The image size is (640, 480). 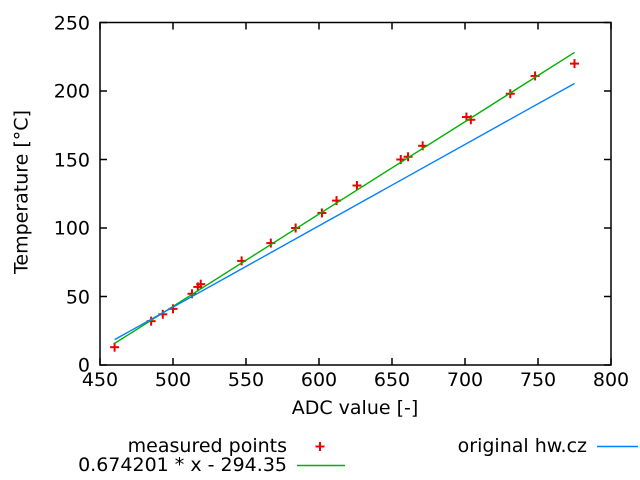 What do you see at coordinates (83, 365) in the screenshot?
I see `y-tick-label: 0` at bounding box center [83, 365].